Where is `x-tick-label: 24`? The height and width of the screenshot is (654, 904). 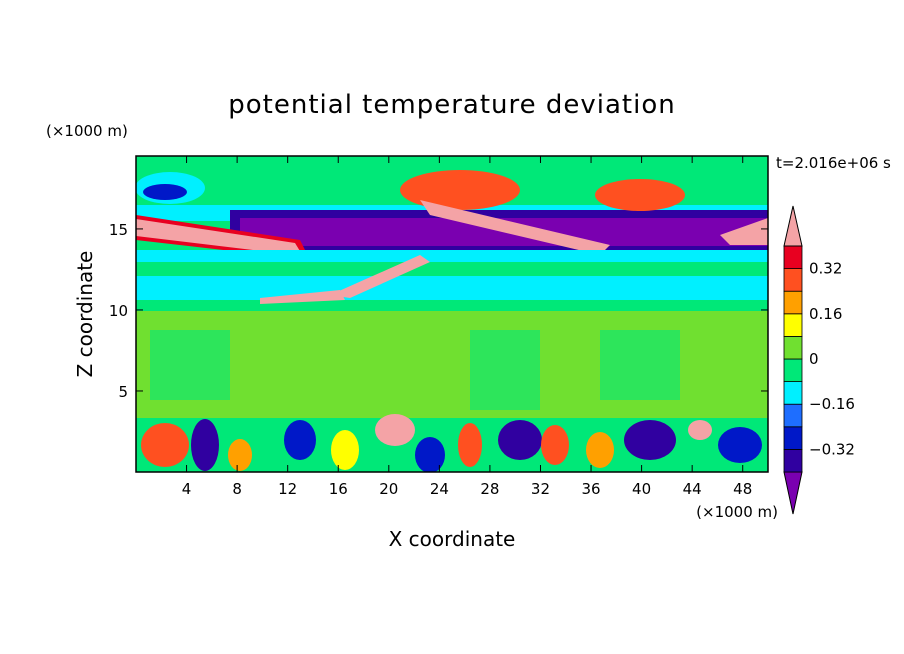 x-tick-label: 24 is located at coordinates (439, 489).